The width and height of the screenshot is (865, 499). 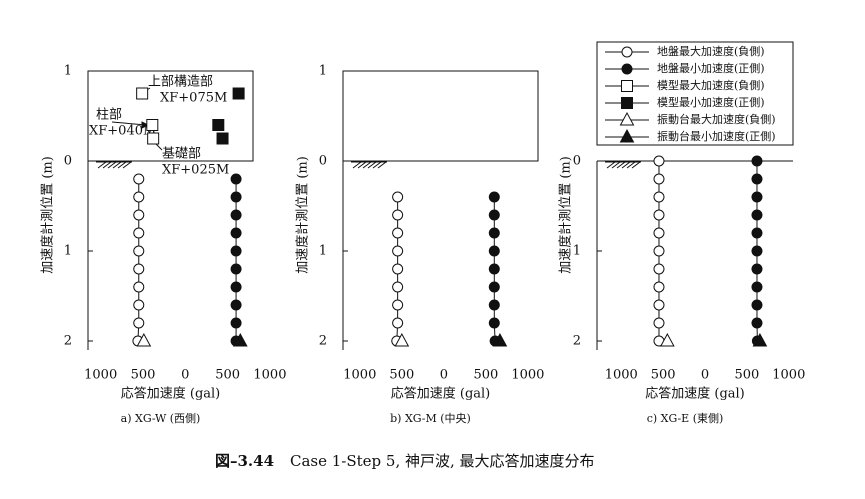 What do you see at coordinates (109, 115) in the screenshot?
I see `annotation: 柱部` at bounding box center [109, 115].